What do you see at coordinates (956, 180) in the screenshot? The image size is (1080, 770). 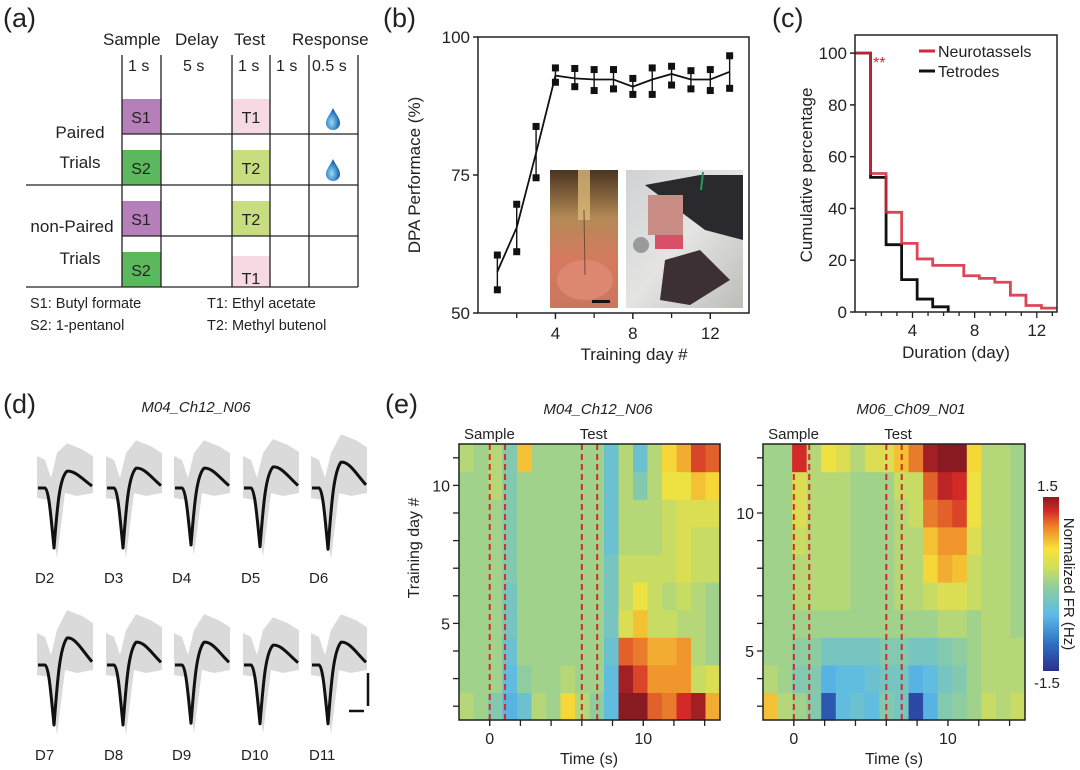 I see `series-line-neurotassels` at bounding box center [956, 180].